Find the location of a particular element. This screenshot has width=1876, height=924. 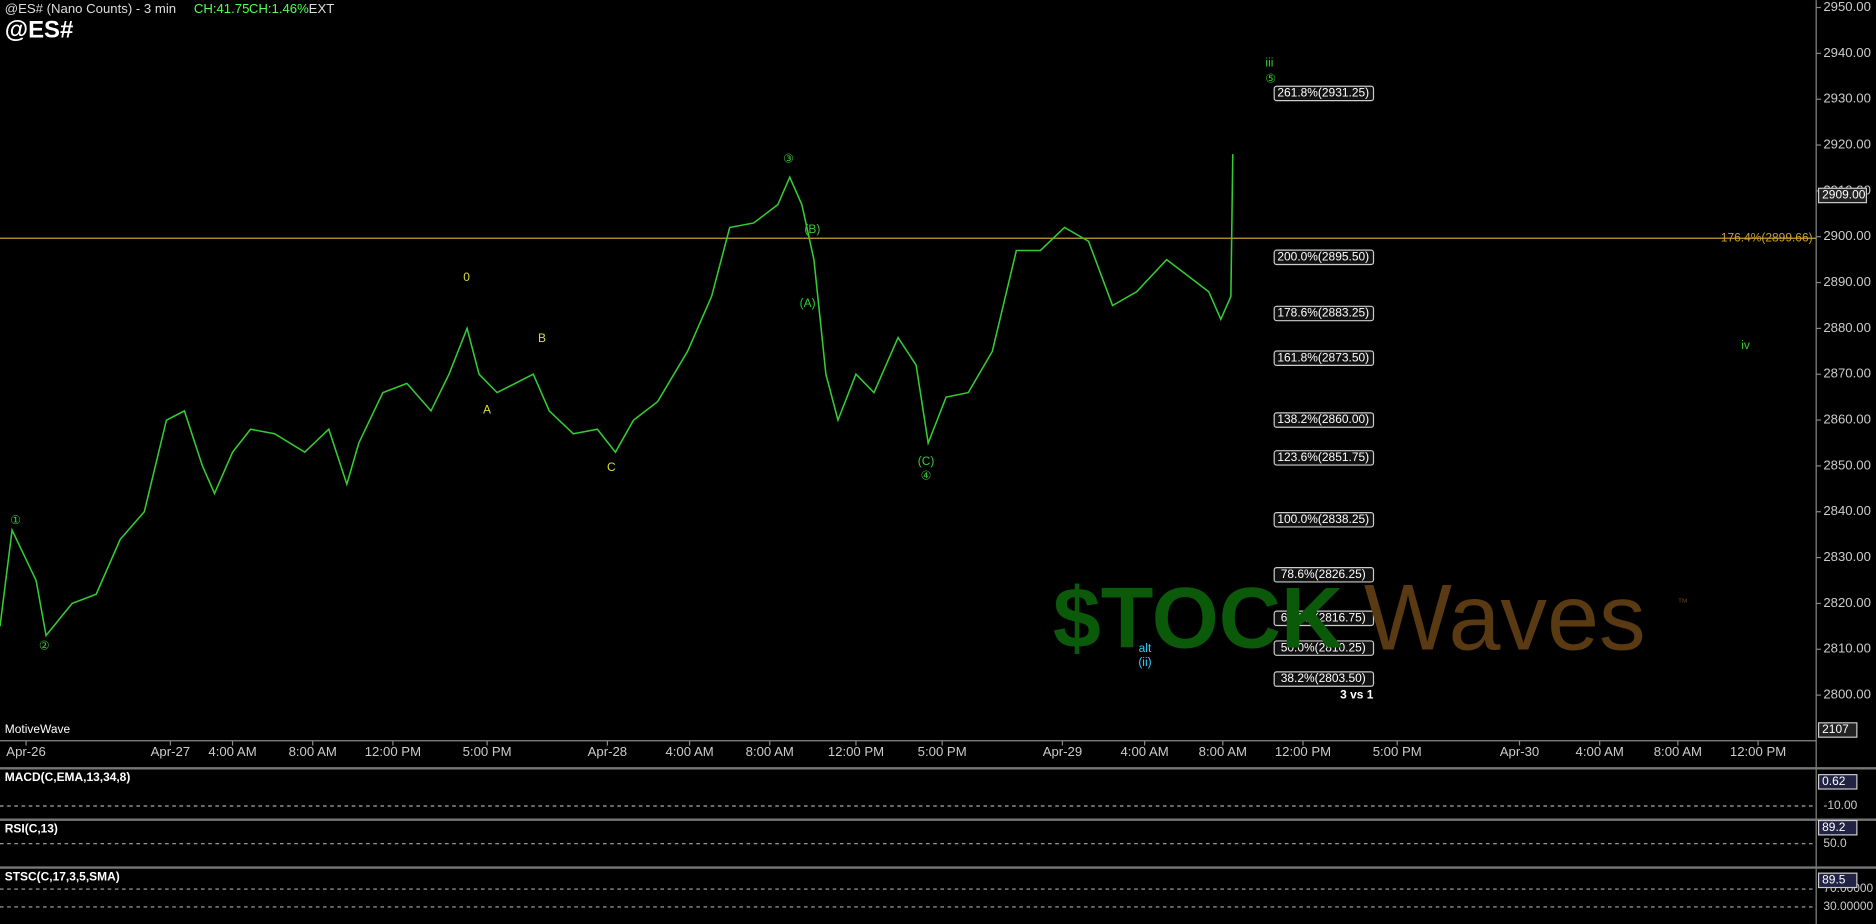

y-tick-label: 2800.00 is located at coordinates (1847, 694).